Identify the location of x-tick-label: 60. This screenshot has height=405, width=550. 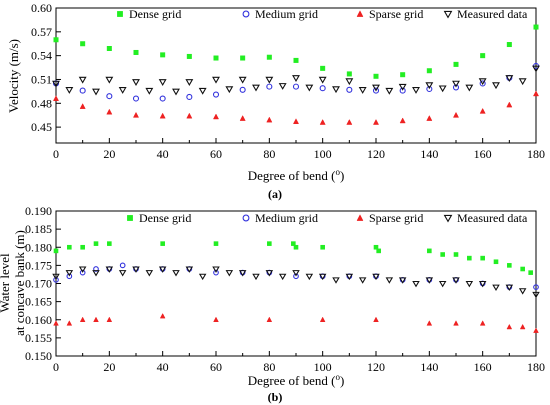
(216, 154).